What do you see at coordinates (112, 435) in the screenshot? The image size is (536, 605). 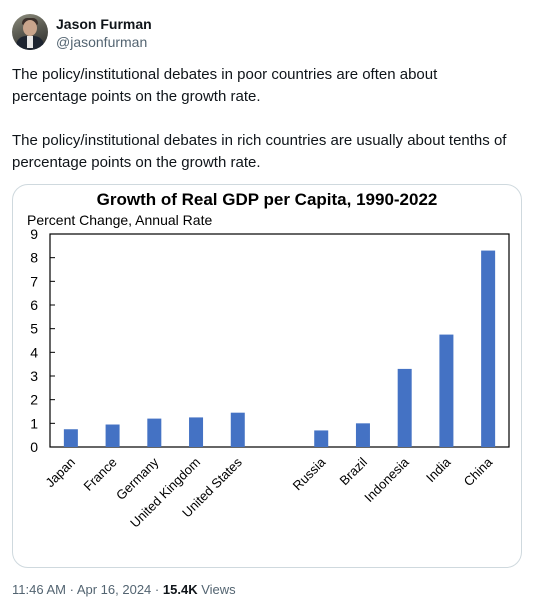 I see `bar-france` at bounding box center [112, 435].